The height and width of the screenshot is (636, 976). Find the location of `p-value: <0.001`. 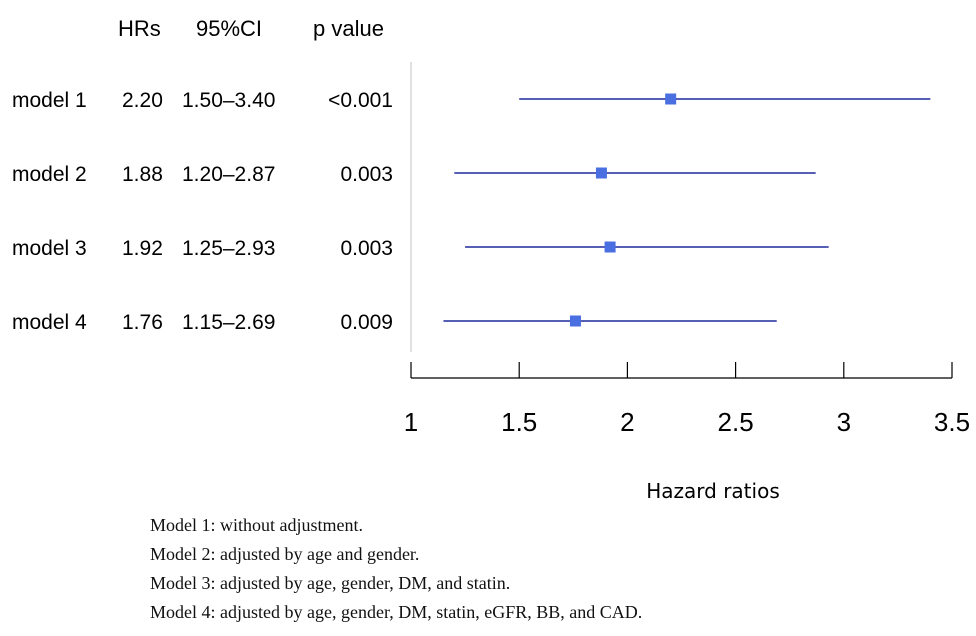

p-value: <0.001 is located at coordinates (360, 100).